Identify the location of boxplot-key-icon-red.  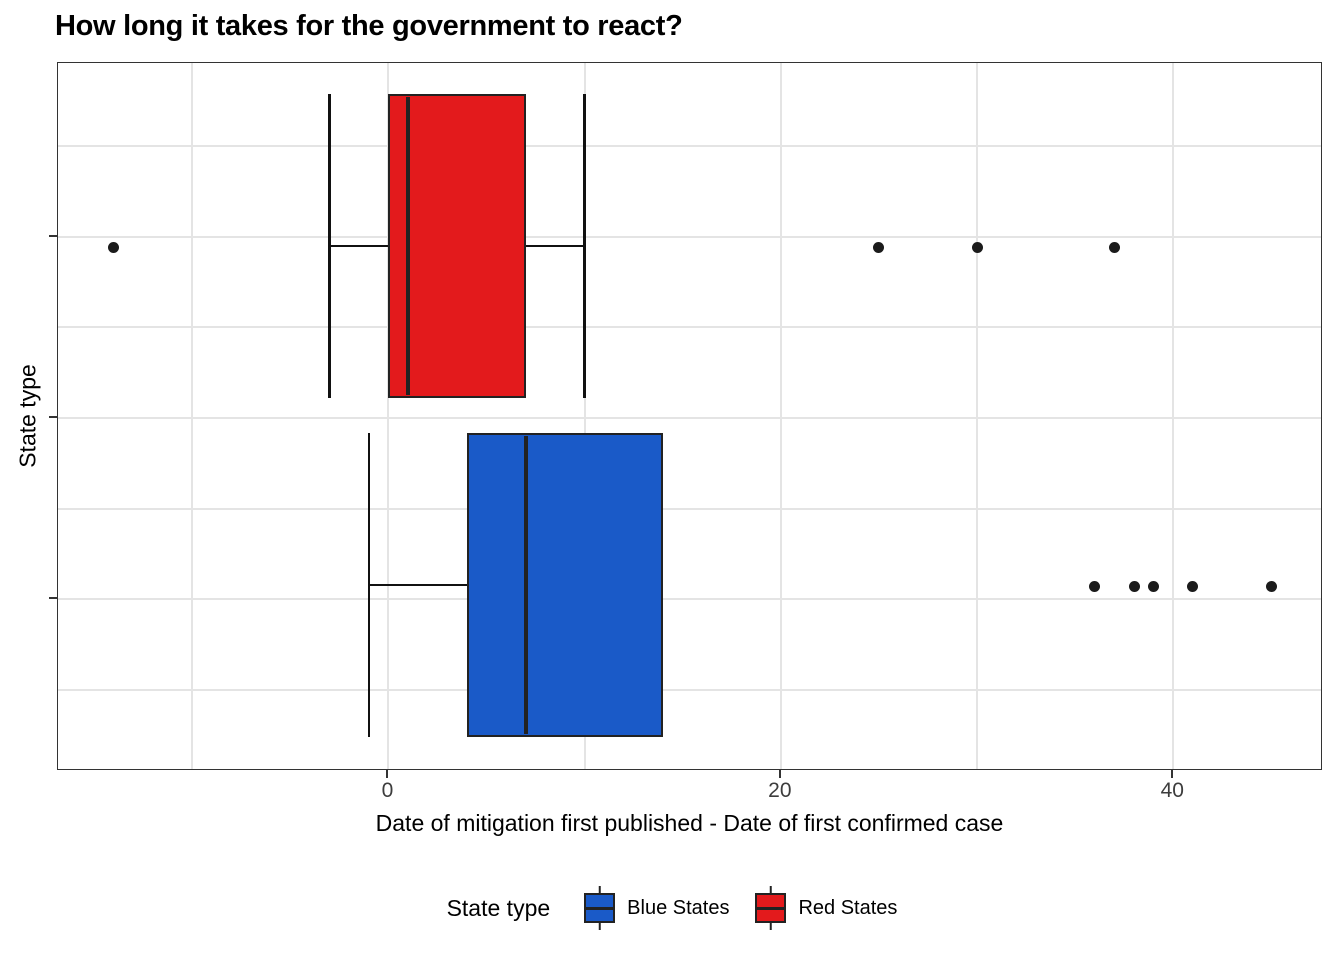
(771, 908).